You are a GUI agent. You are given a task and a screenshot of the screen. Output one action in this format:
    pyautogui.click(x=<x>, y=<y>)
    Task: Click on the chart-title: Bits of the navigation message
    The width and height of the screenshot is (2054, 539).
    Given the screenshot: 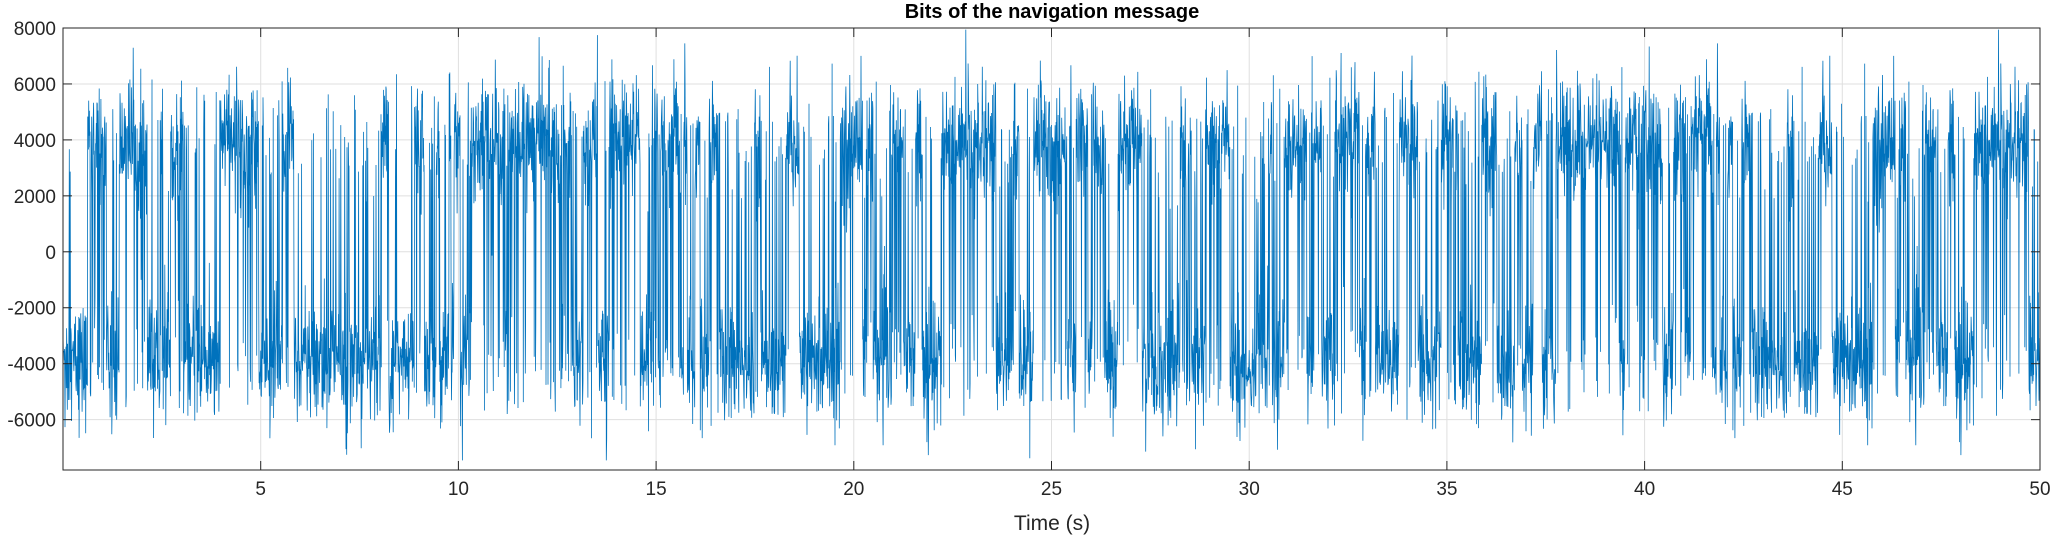 What is the action you would take?
    pyautogui.click(x=1052, y=12)
    